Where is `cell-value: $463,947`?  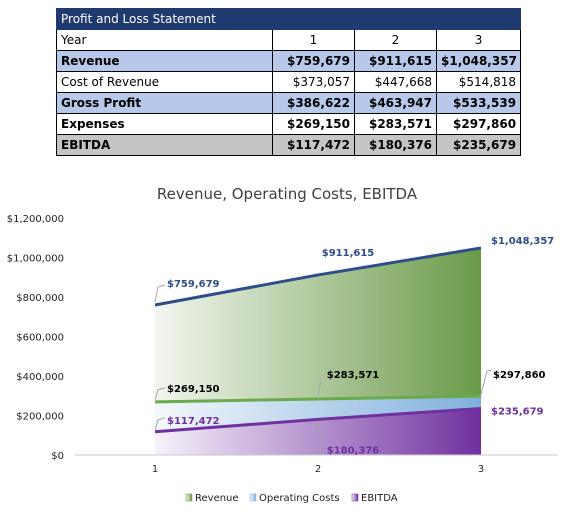
cell-value: $463,947 is located at coordinates (395, 103).